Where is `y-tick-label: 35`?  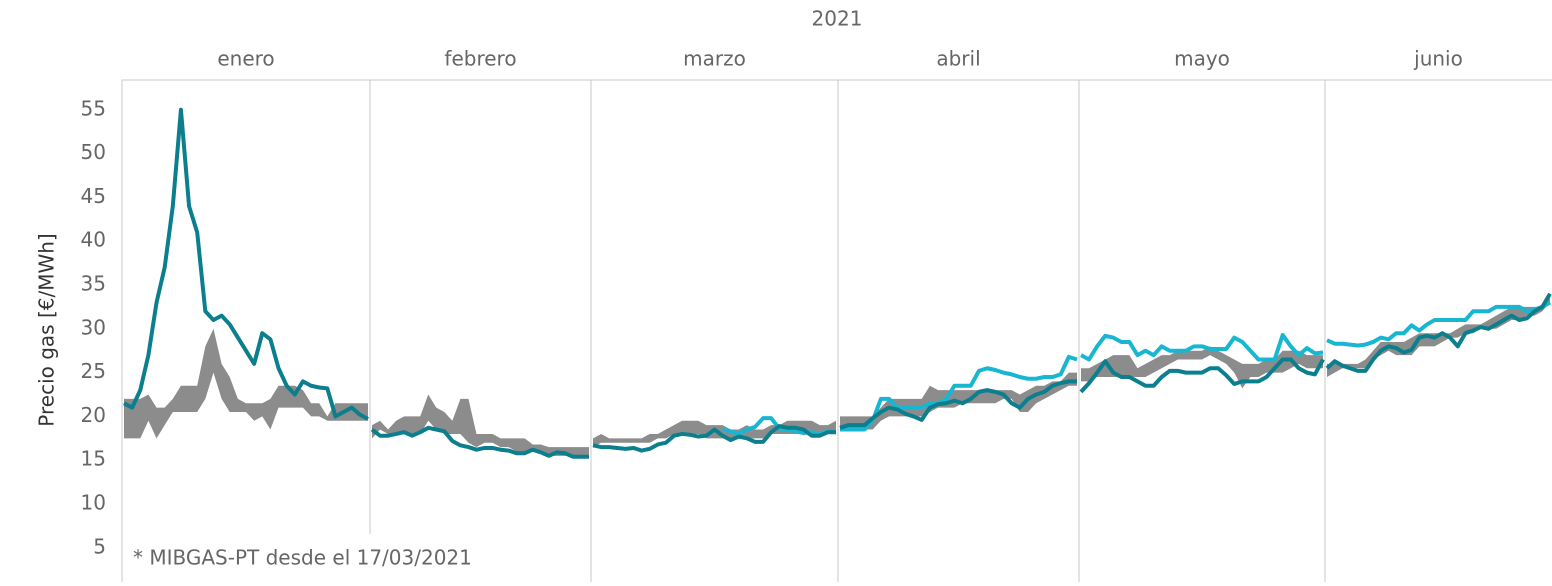 y-tick-label: 35 is located at coordinates (93, 284).